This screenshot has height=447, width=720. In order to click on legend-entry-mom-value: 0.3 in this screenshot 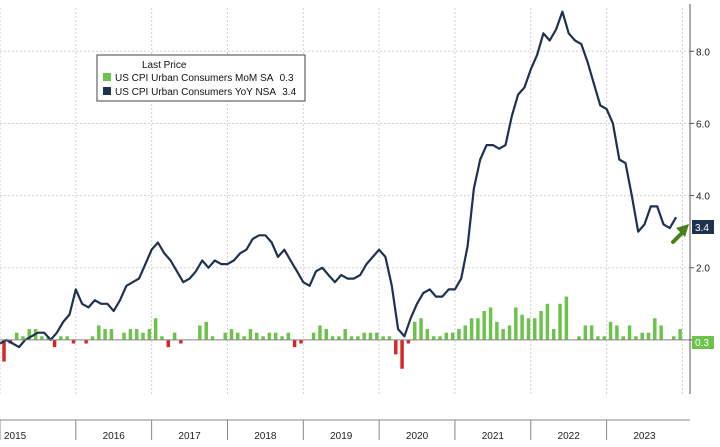, I will do `click(287, 78)`.